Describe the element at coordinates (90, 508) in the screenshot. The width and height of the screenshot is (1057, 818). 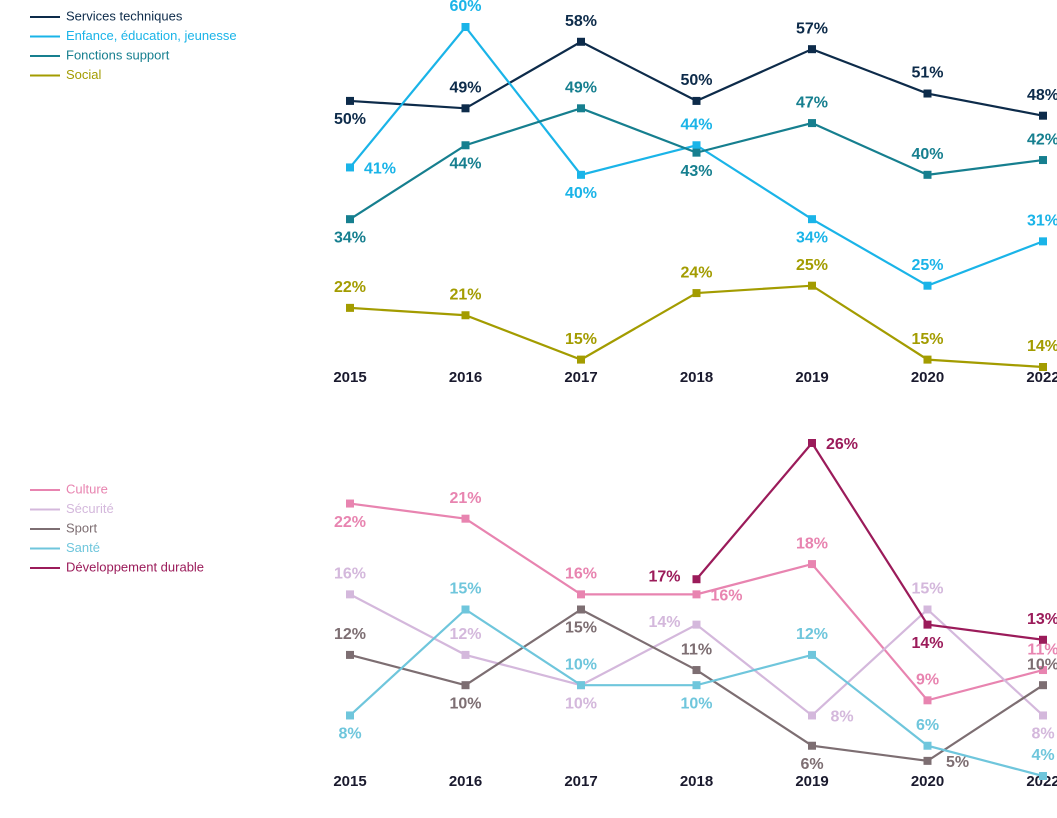
I see `legend-label: Sécurité` at that location.